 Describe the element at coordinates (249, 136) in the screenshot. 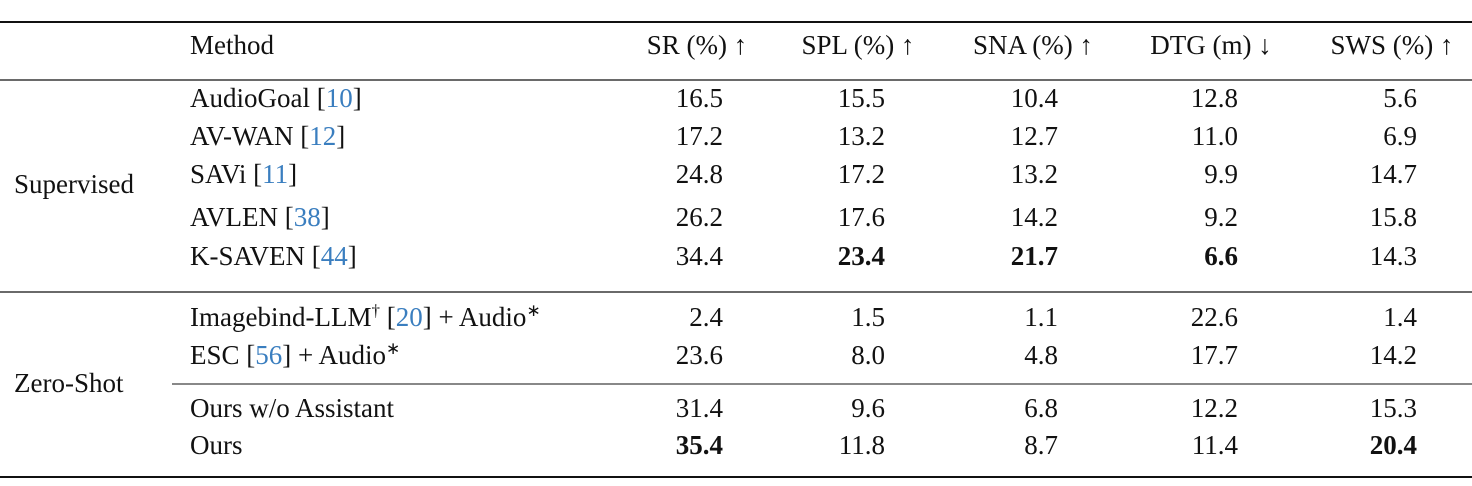

I see `method-text: AV-WAN [` at that location.